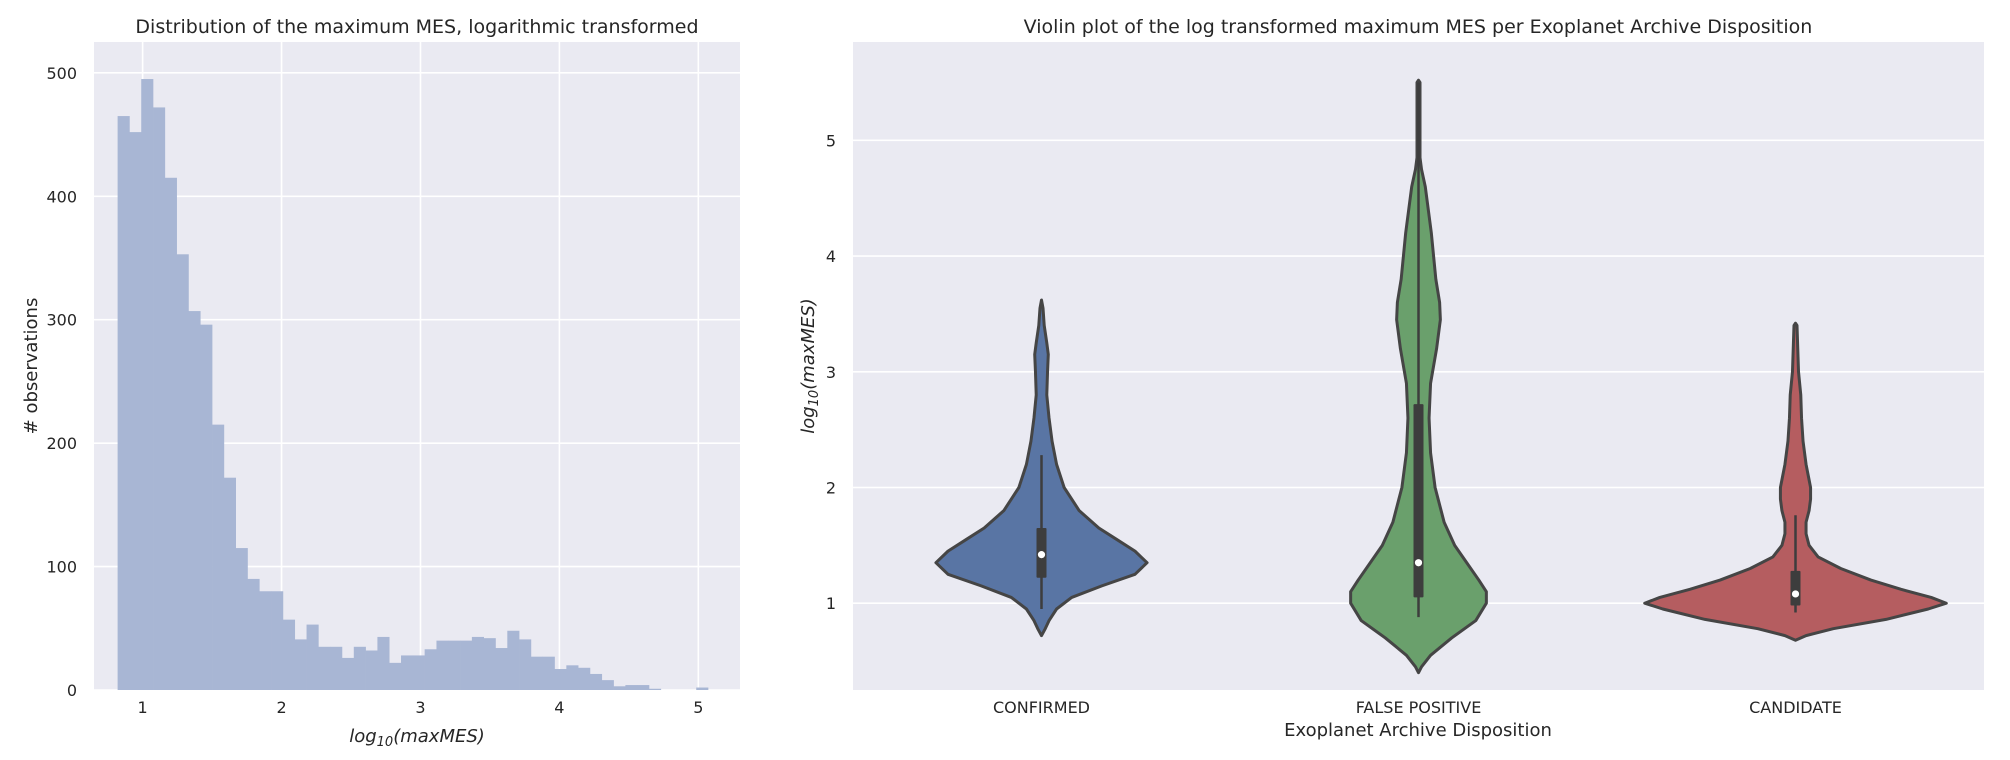  I want to click on violin-x-tick-label: CONFIRMED, so click(1041, 707).